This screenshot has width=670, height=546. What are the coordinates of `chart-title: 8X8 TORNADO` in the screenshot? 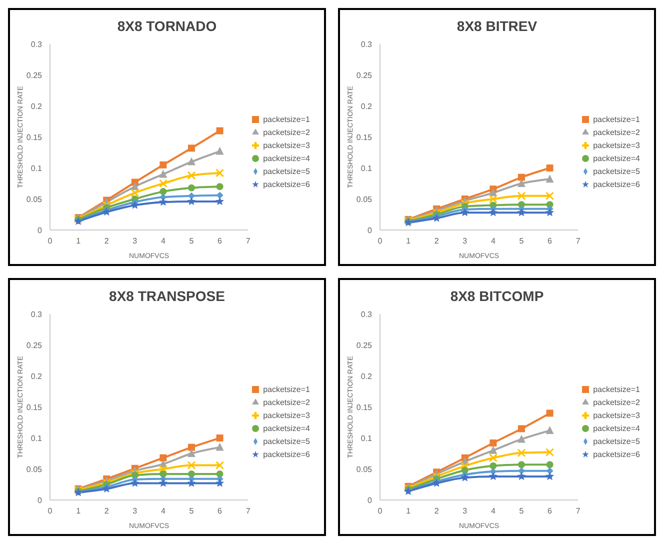 It's located at (167, 26).